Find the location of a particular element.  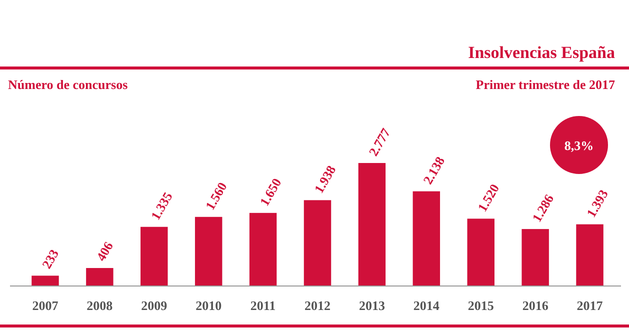

chart-subtitle: Número de concursos is located at coordinates (68, 84).